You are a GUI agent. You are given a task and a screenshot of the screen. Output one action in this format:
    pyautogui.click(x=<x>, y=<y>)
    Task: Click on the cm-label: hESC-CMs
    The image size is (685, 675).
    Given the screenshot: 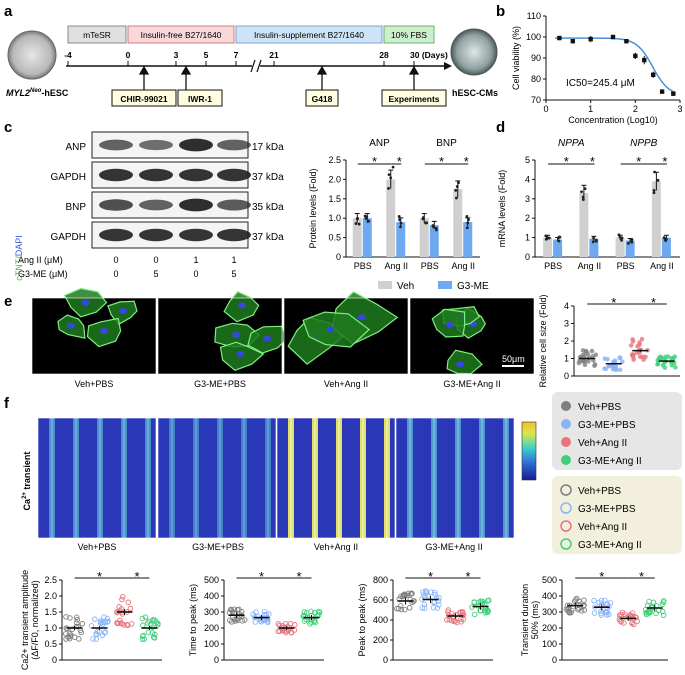 What is the action you would take?
    pyautogui.click(x=475, y=93)
    